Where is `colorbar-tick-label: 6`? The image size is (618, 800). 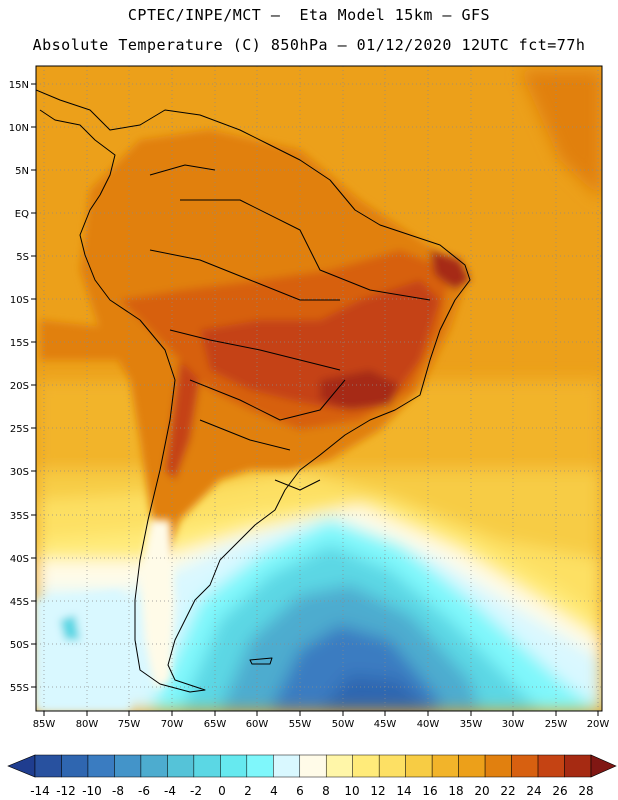 colorbar-tick-label: 6 is located at coordinates (300, 791).